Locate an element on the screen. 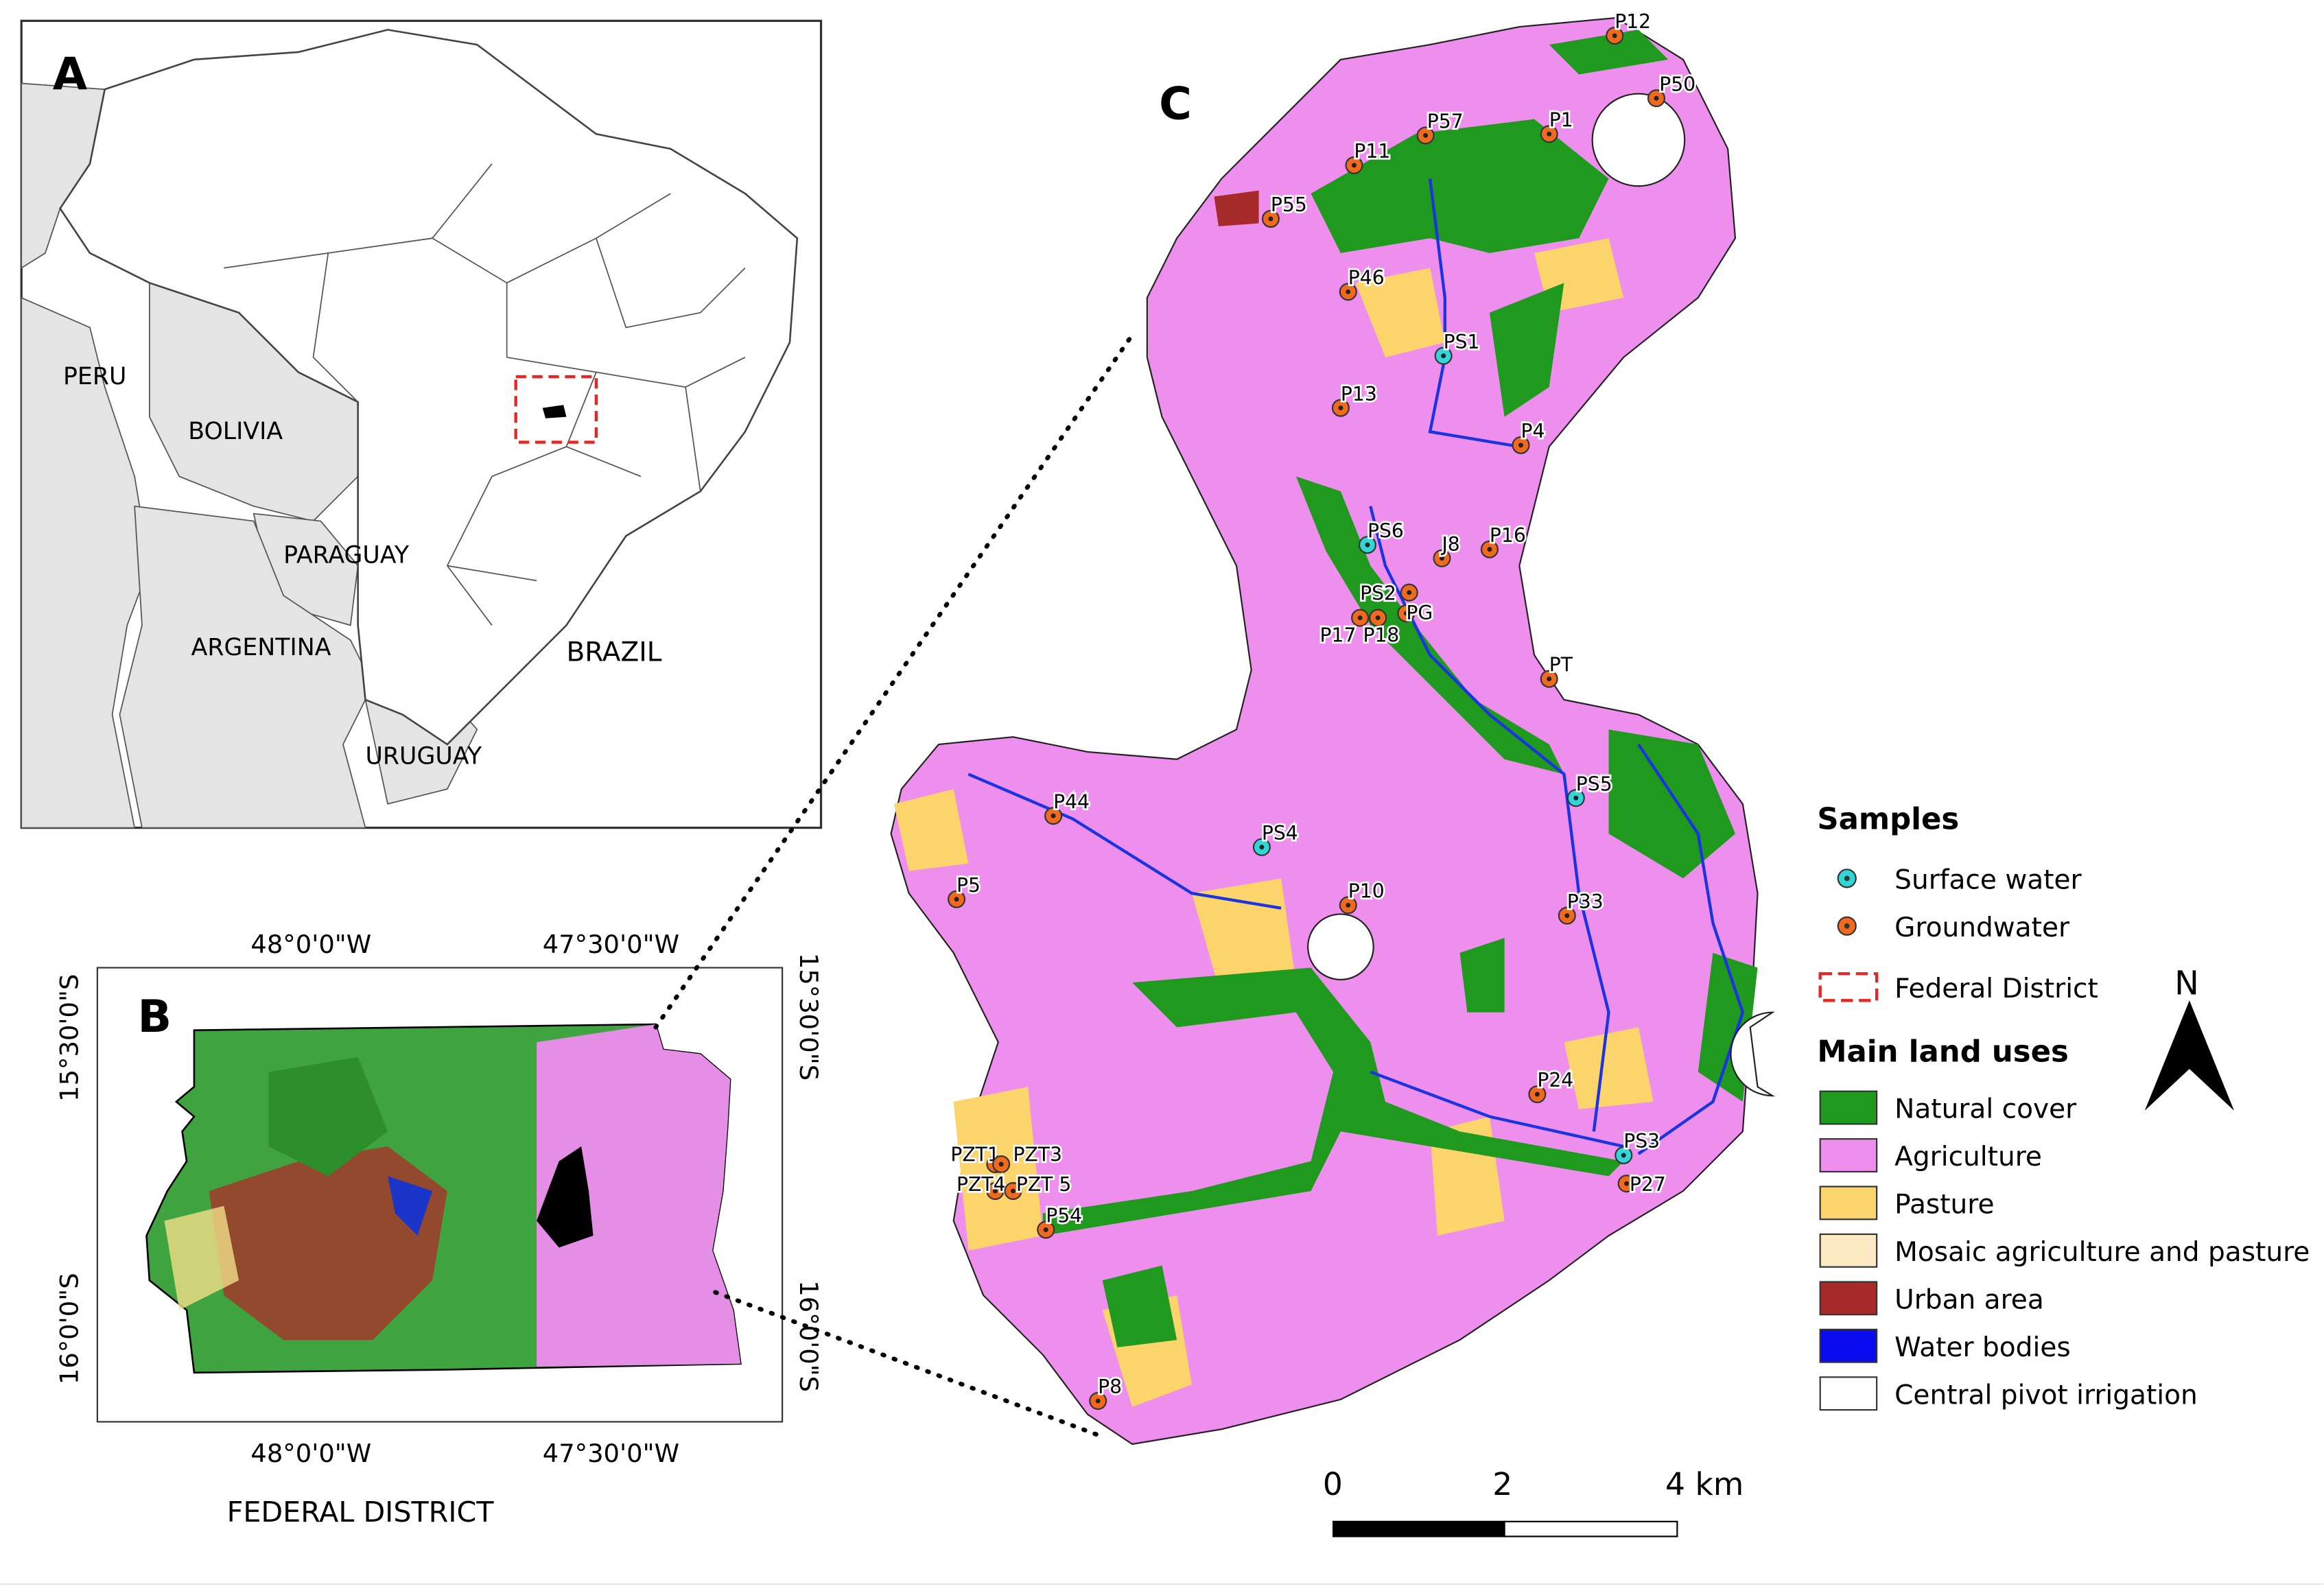  sample-point-core-j8 is located at coordinates (1442, 558).